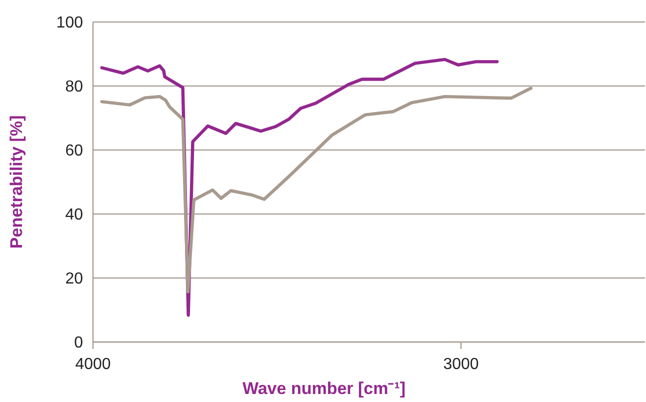  I want to click on y-tick-label: 80, so click(74, 87).